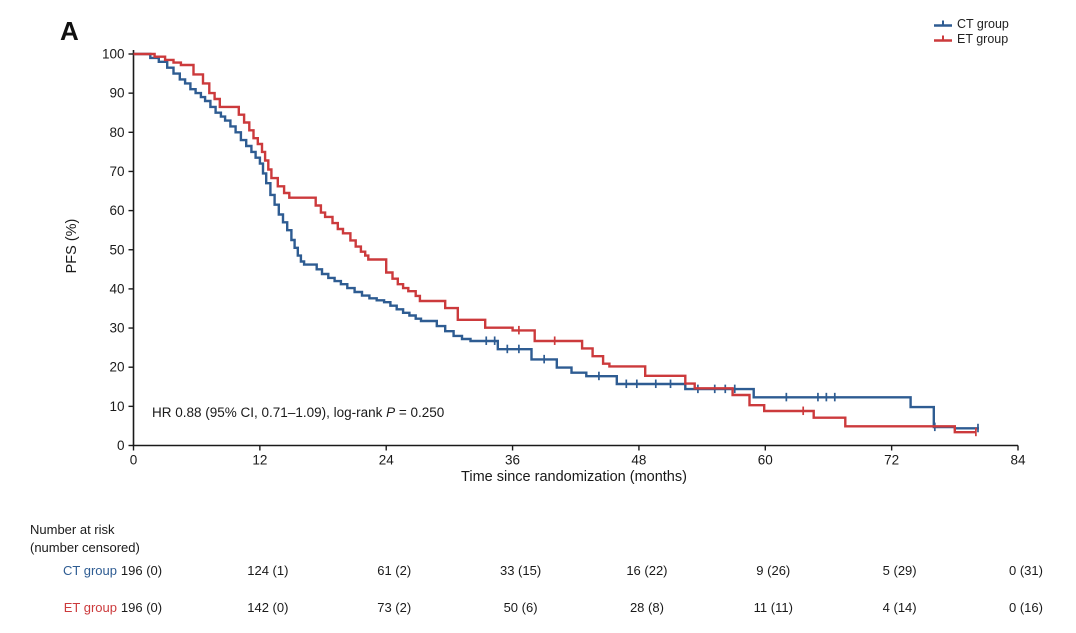 This screenshot has height=633, width=1076. What do you see at coordinates (90, 607) in the screenshot?
I see `risk-row-label-et: ET group` at bounding box center [90, 607].